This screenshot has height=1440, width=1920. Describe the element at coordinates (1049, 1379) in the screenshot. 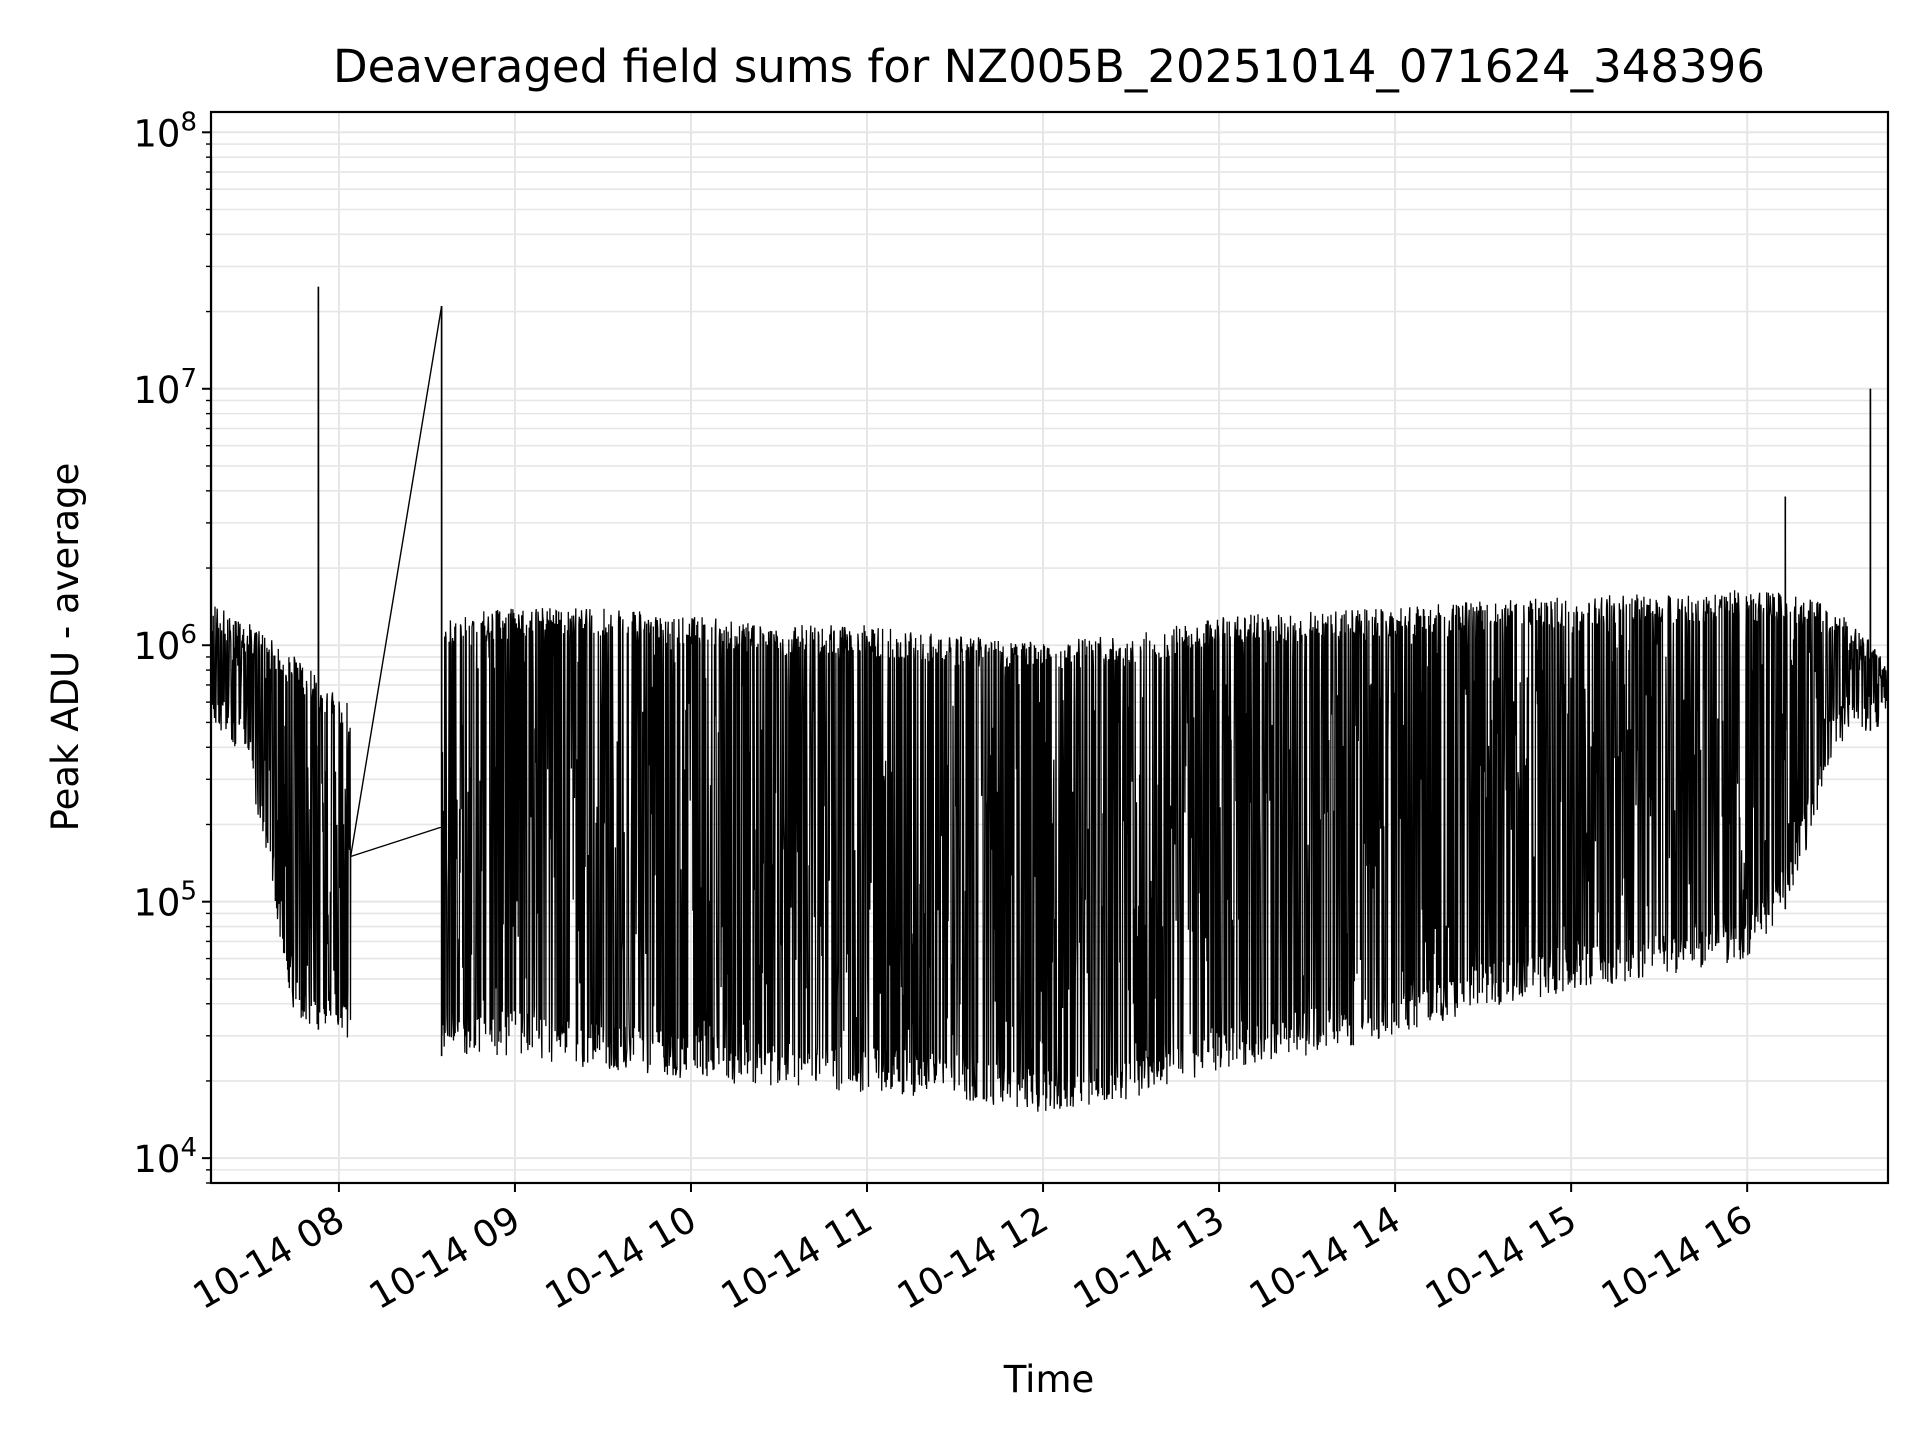

I see `x-axis-label: Time` at that location.